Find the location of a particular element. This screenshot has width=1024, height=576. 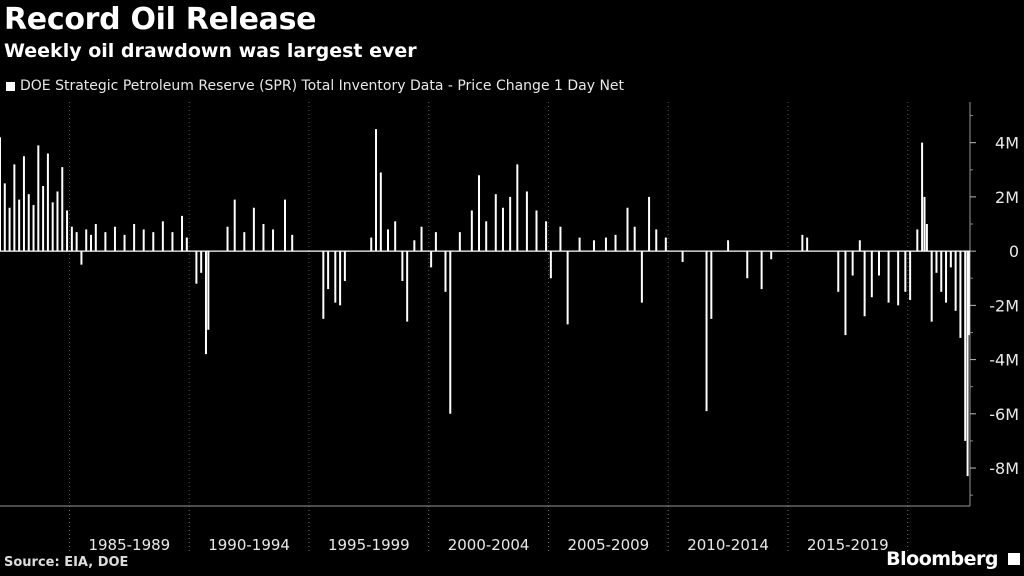

y-tick-label: -4M is located at coordinates (1004, 360).